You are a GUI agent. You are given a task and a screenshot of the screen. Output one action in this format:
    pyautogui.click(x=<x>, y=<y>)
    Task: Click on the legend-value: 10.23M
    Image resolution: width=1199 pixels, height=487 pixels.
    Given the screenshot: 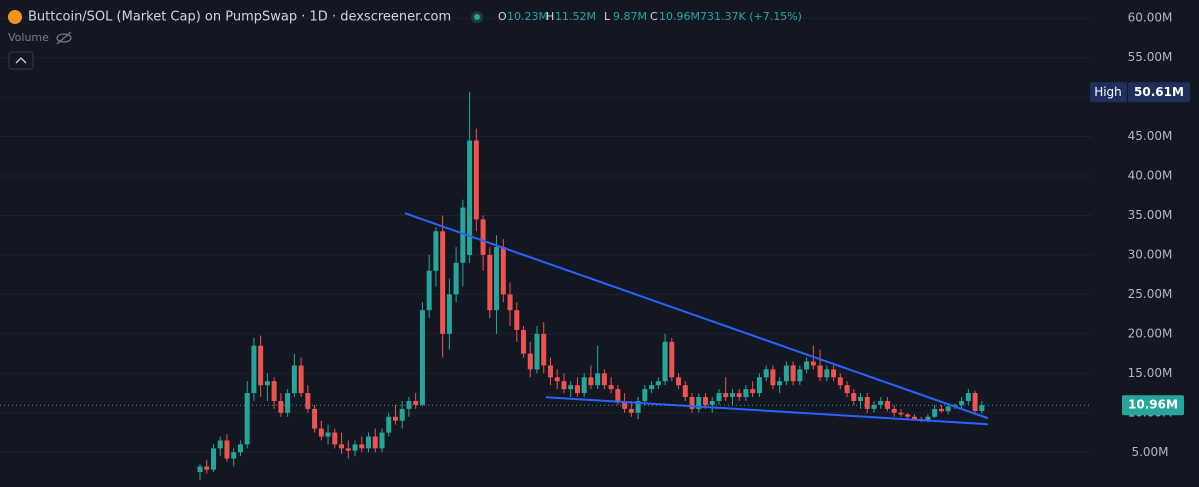 What is the action you would take?
    pyautogui.click(x=527, y=16)
    